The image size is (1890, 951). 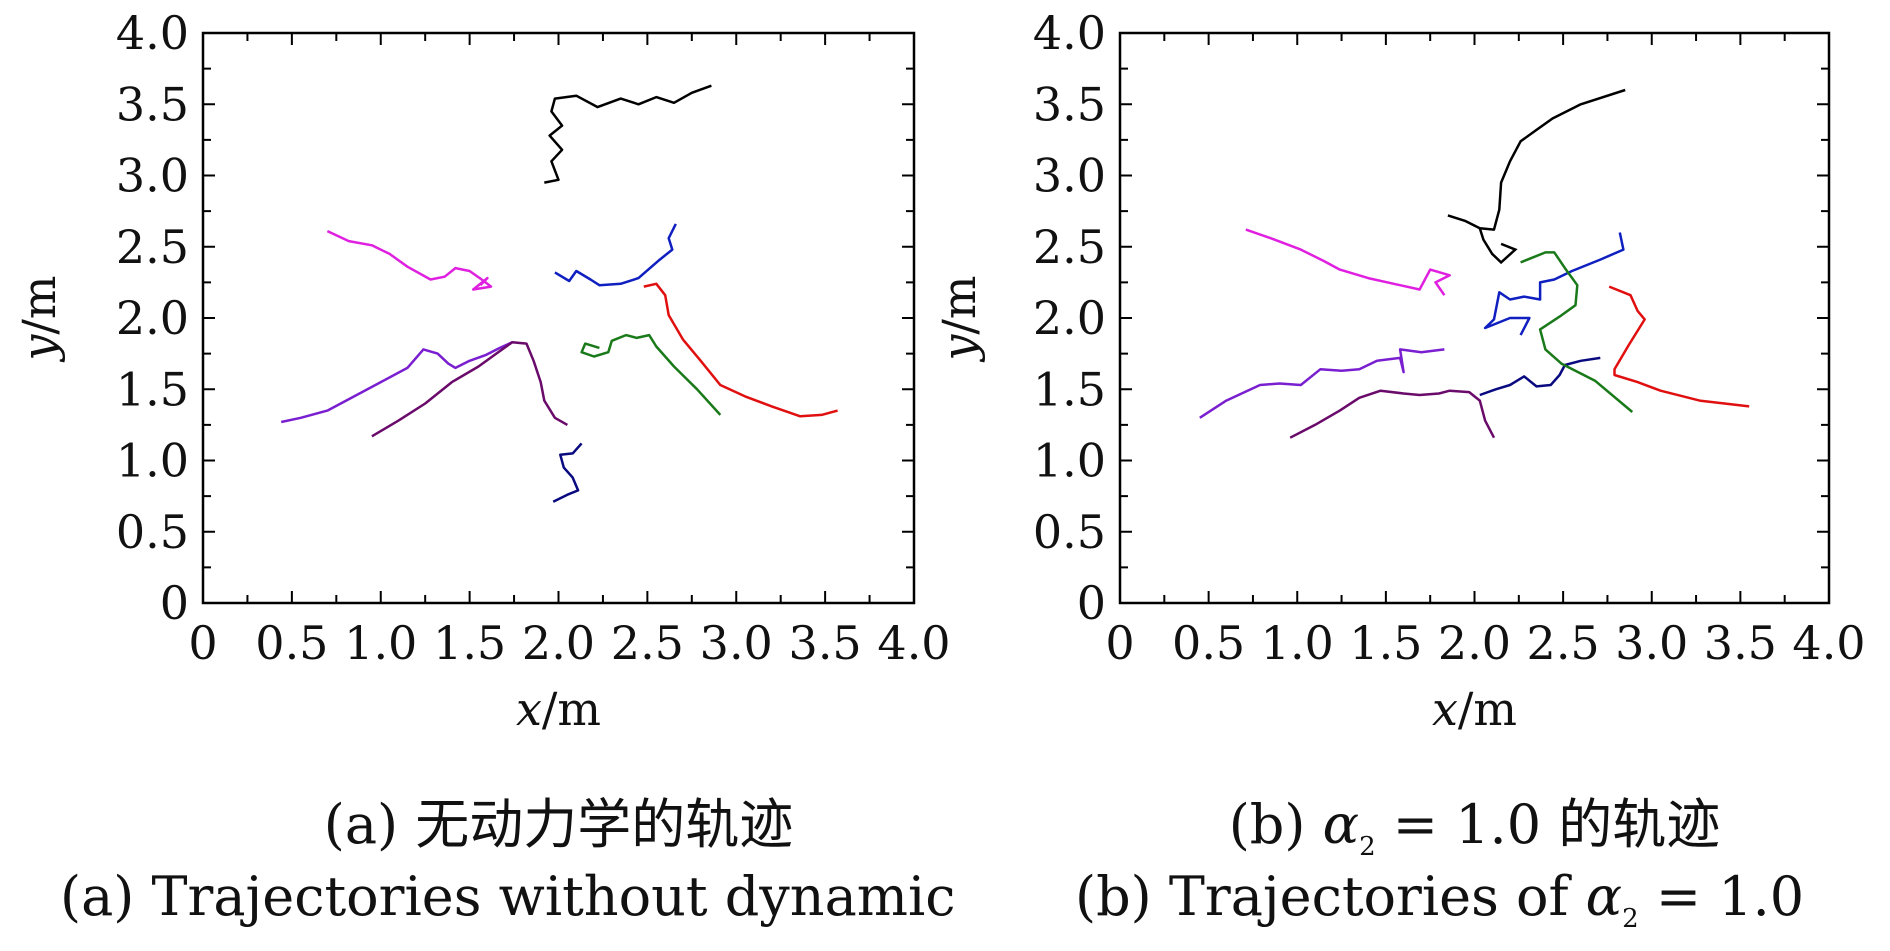 I want to click on caption-b-english: (b) Trajectories of α2 = 1.0, so click(x=1480, y=899).